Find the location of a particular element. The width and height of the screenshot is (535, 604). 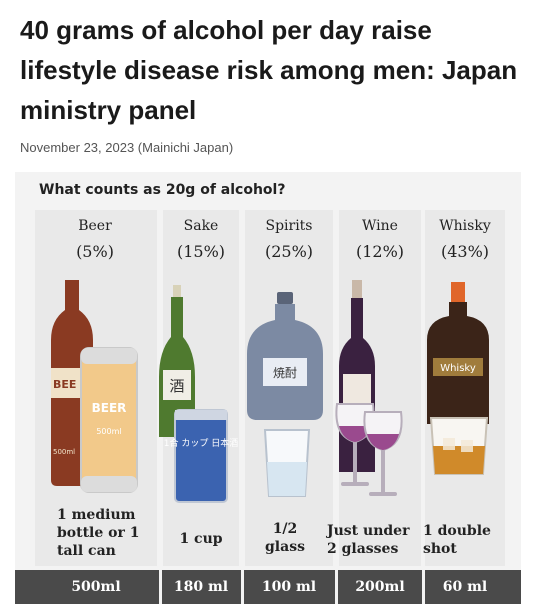

spirits-name: Spirits is located at coordinates (289, 226).